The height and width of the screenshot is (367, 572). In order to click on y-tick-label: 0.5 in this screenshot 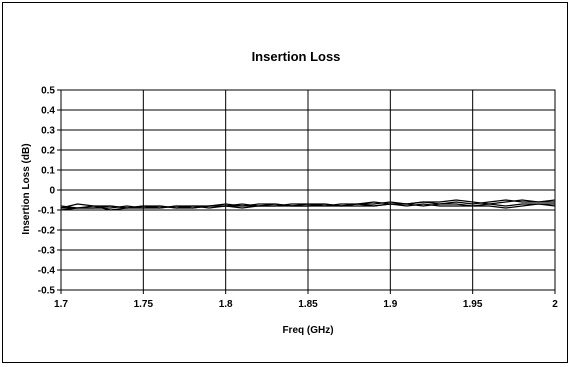, I will do `click(48, 91)`.